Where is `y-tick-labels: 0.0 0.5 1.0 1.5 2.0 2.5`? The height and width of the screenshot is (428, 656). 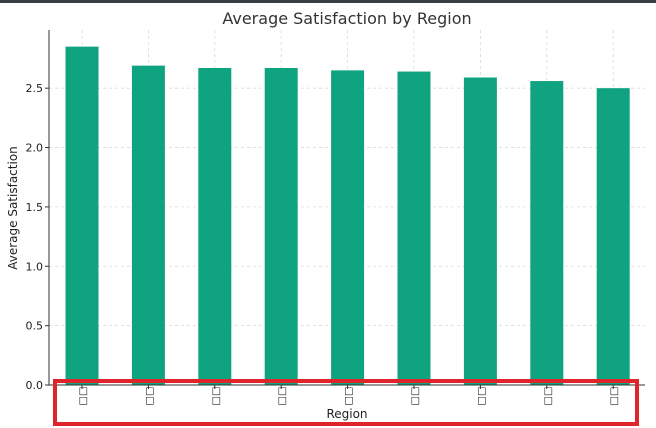 y-tick-labels: 0.0 0.5 1.0 1.5 2.0 2.5 is located at coordinates (35, 237).